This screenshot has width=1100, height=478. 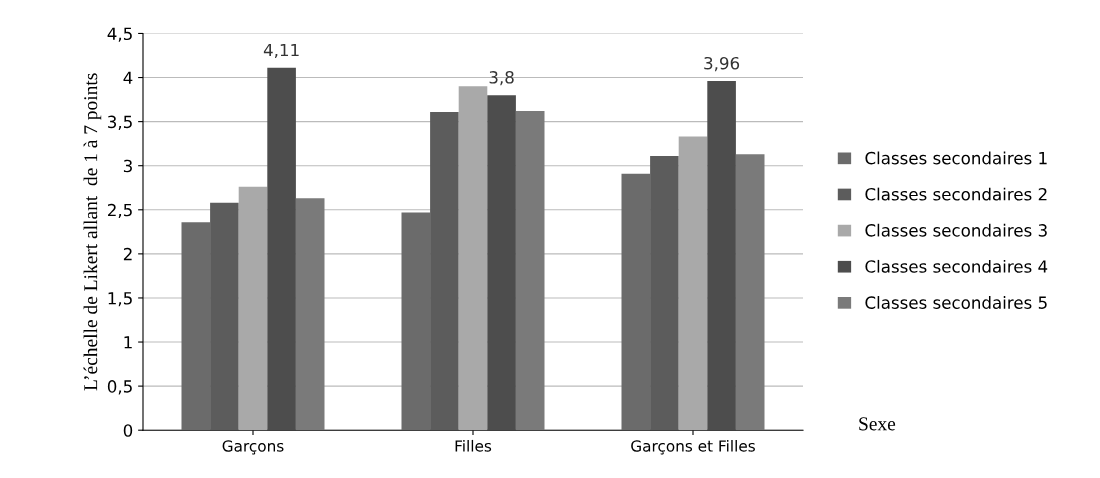 What do you see at coordinates (119, 387) in the screenshot?
I see `y-tick-label: 0,5` at bounding box center [119, 387].